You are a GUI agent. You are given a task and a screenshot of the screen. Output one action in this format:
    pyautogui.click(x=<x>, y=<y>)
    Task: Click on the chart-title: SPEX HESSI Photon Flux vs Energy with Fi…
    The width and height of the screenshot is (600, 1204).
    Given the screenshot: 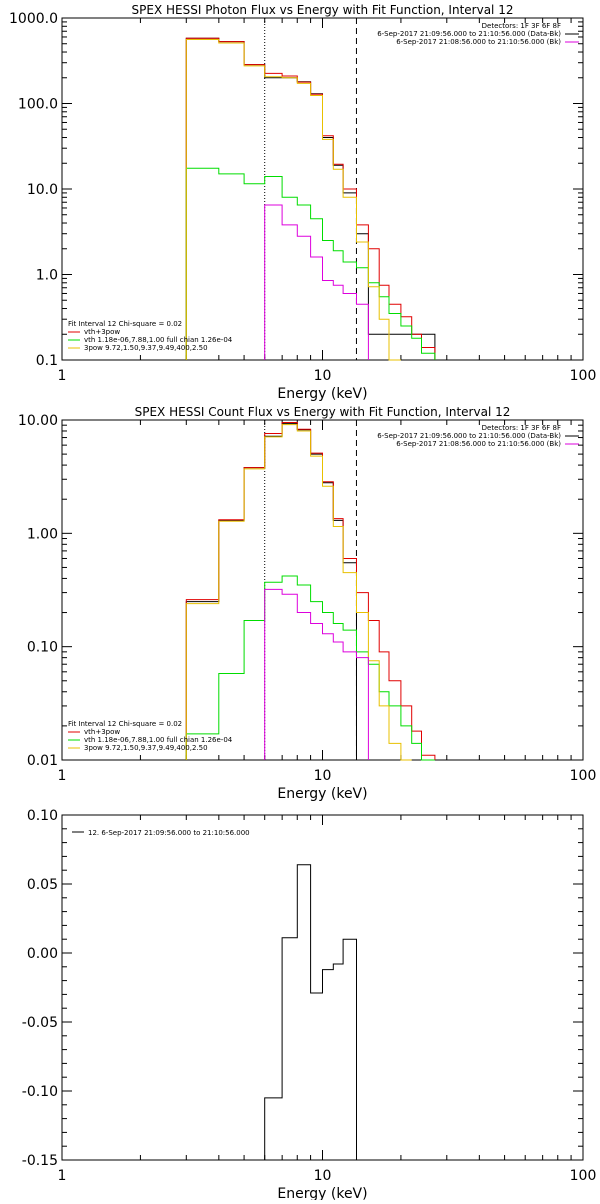 What is the action you would take?
    pyautogui.click(x=323, y=10)
    